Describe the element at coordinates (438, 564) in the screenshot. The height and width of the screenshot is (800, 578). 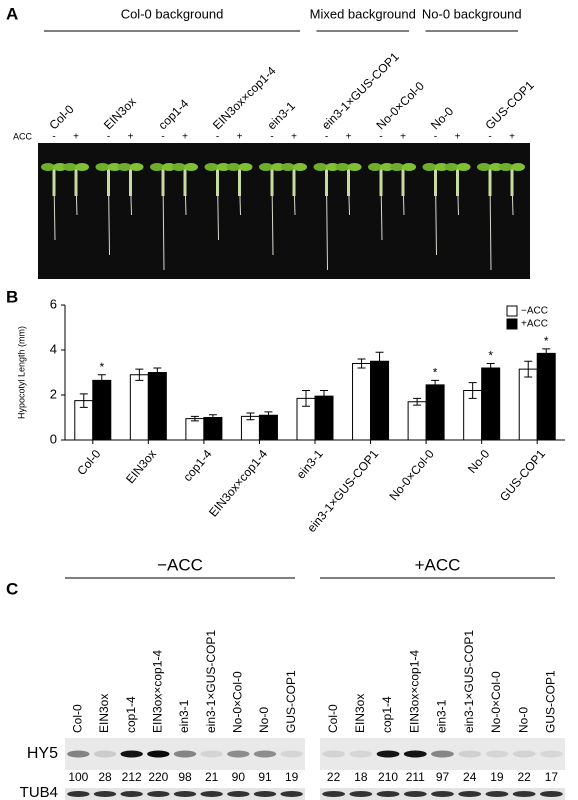
I see `condition-label: +ACC` at that location.